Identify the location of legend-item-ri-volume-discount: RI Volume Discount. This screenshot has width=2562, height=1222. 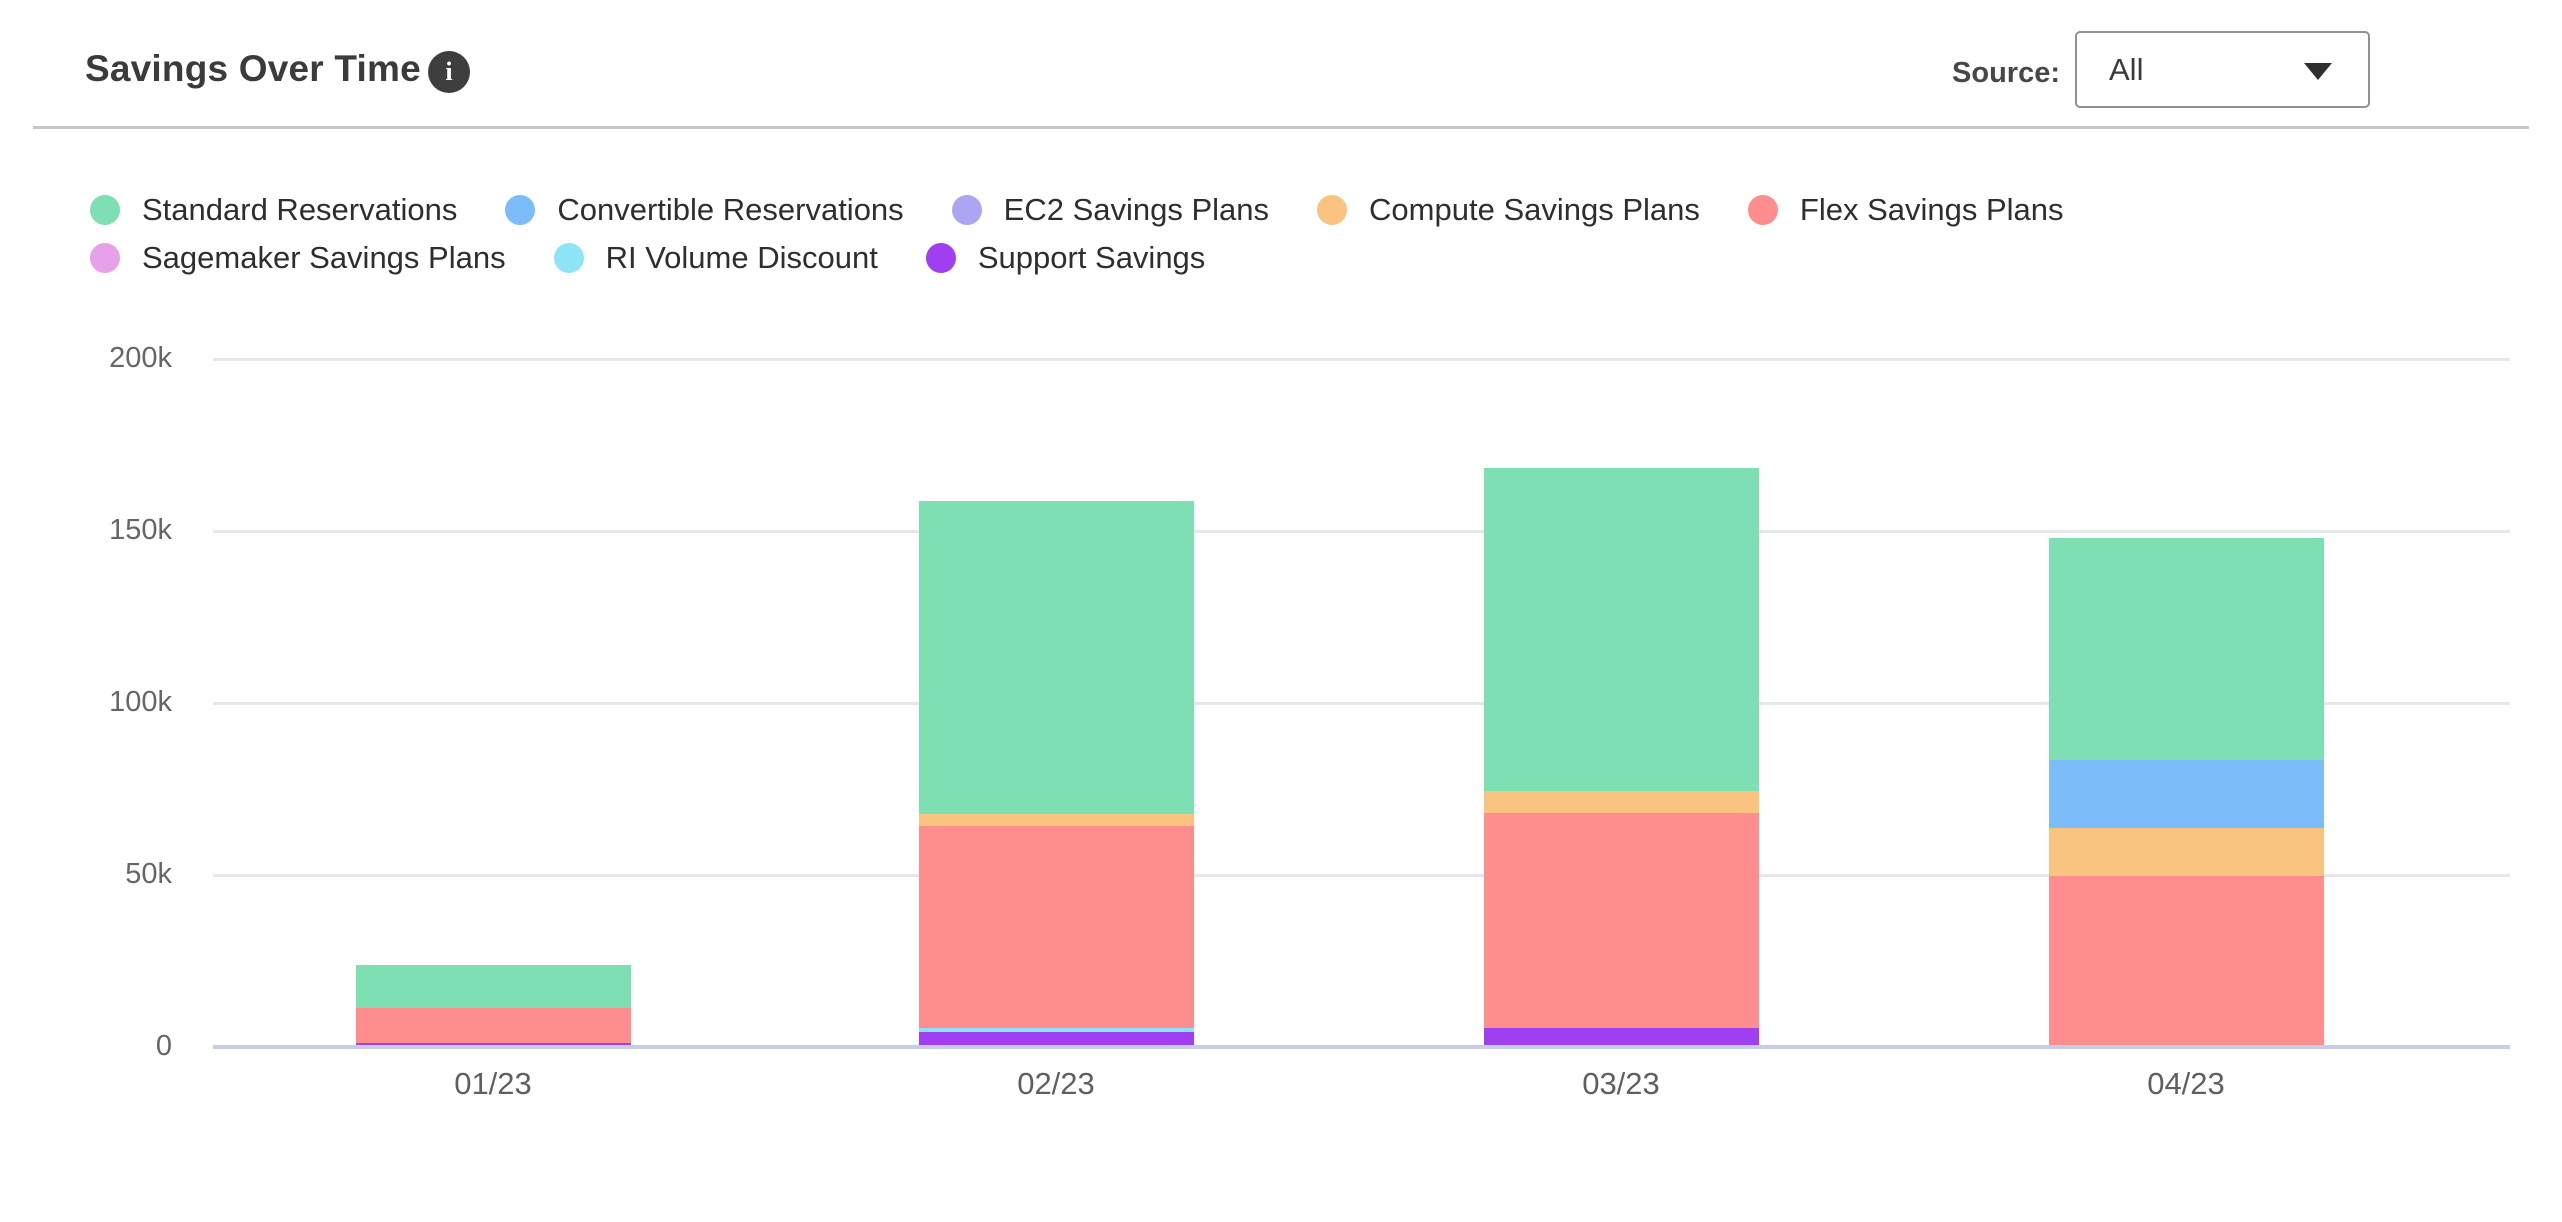
(715, 258).